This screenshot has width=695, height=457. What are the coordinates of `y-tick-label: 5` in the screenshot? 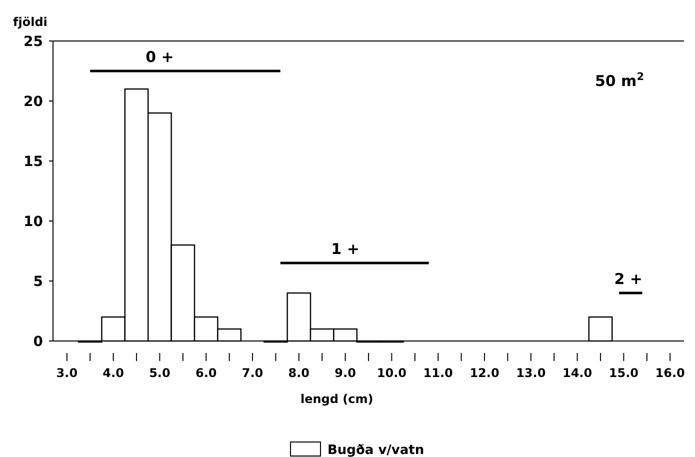 It's located at (38, 282).